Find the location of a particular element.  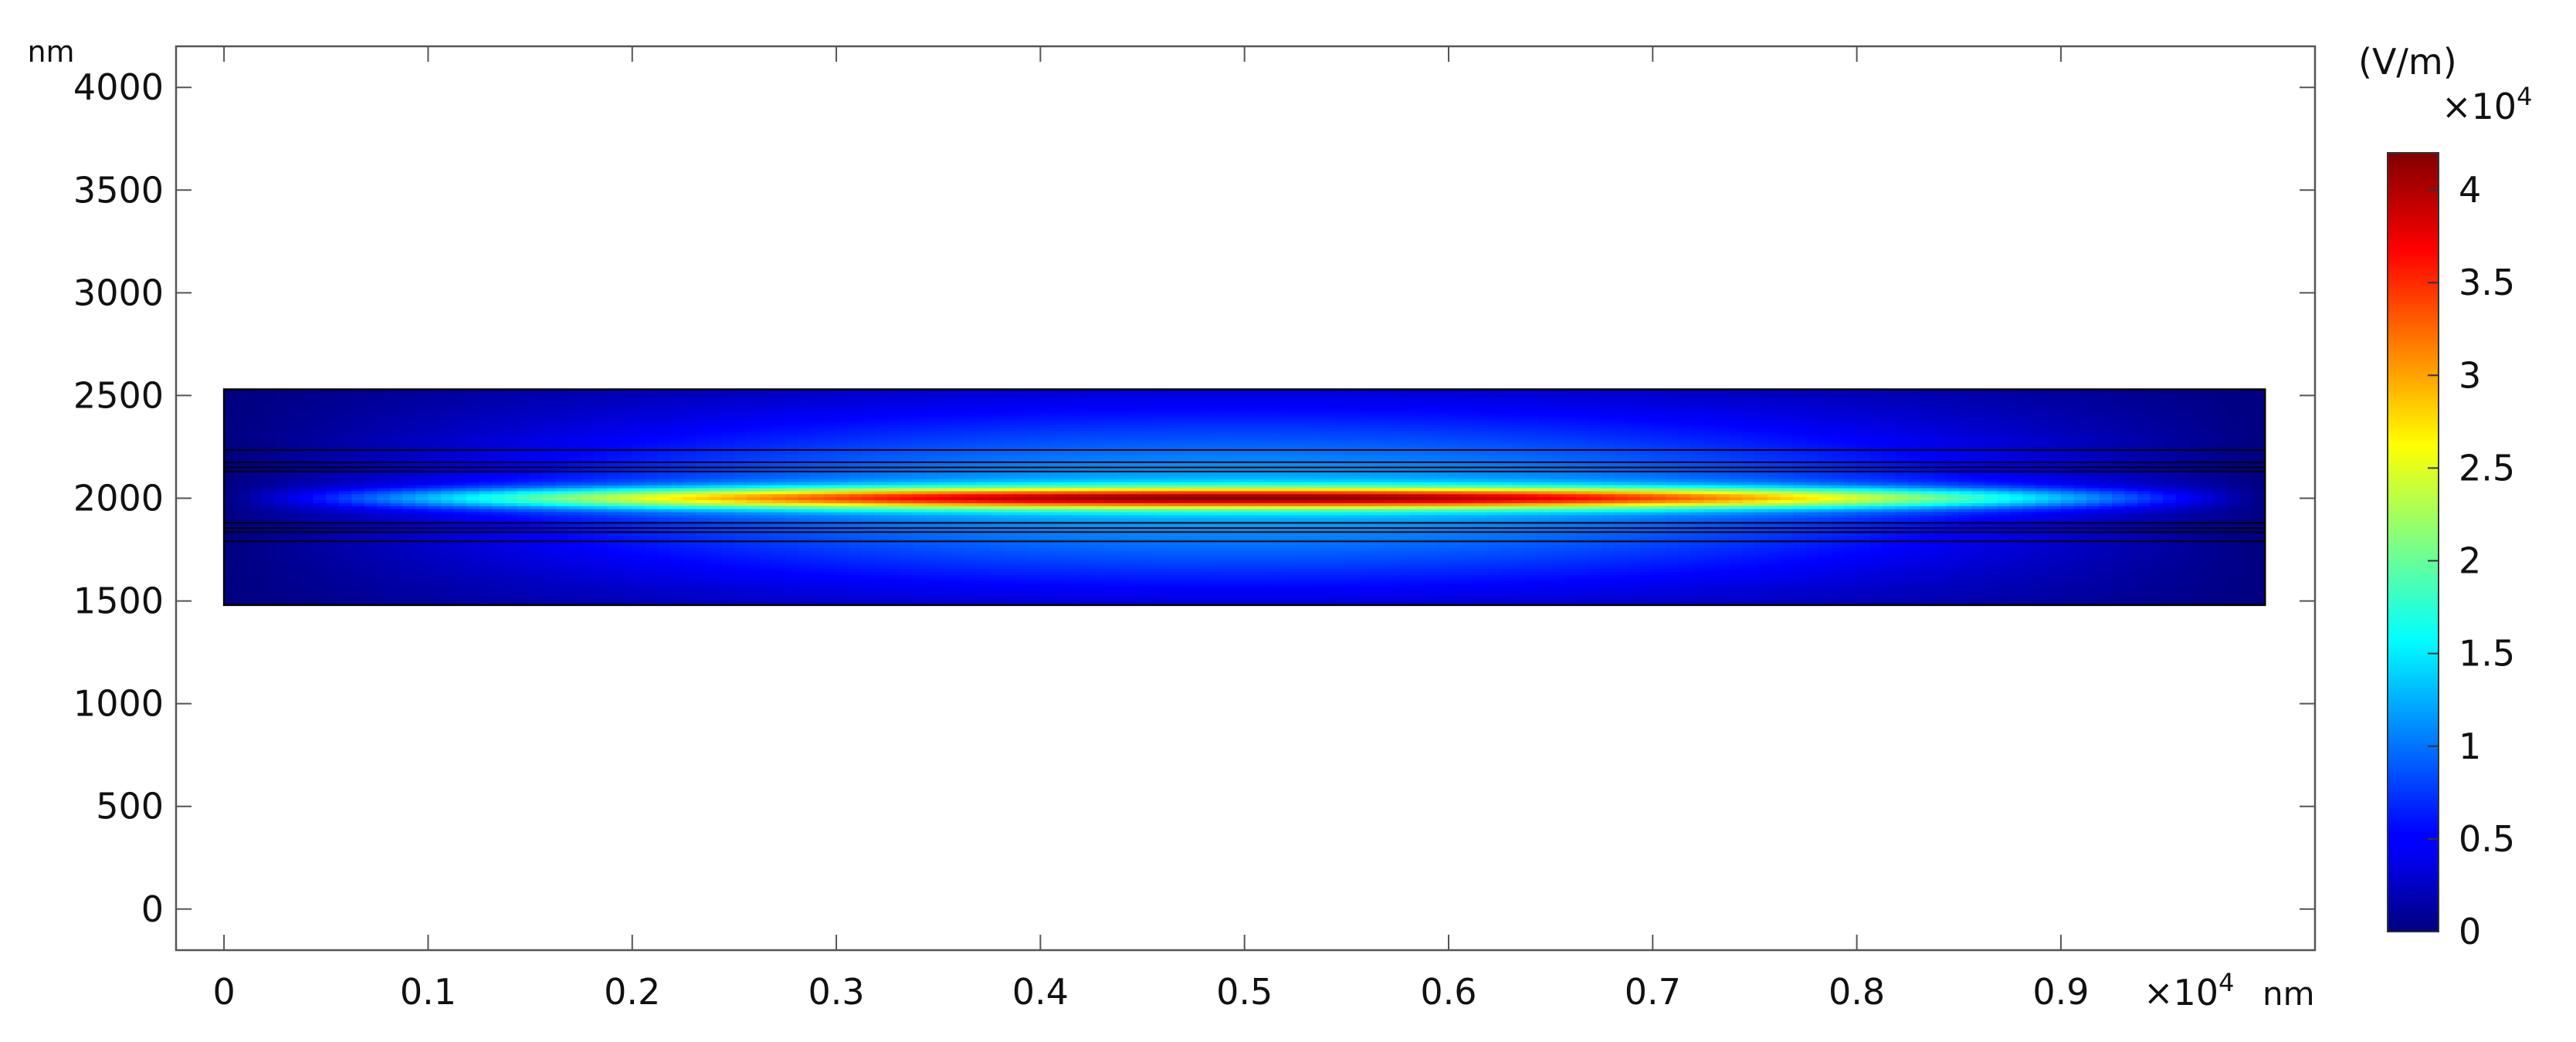

x-tick-label: 0.7 is located at coordinates (1653, 992).